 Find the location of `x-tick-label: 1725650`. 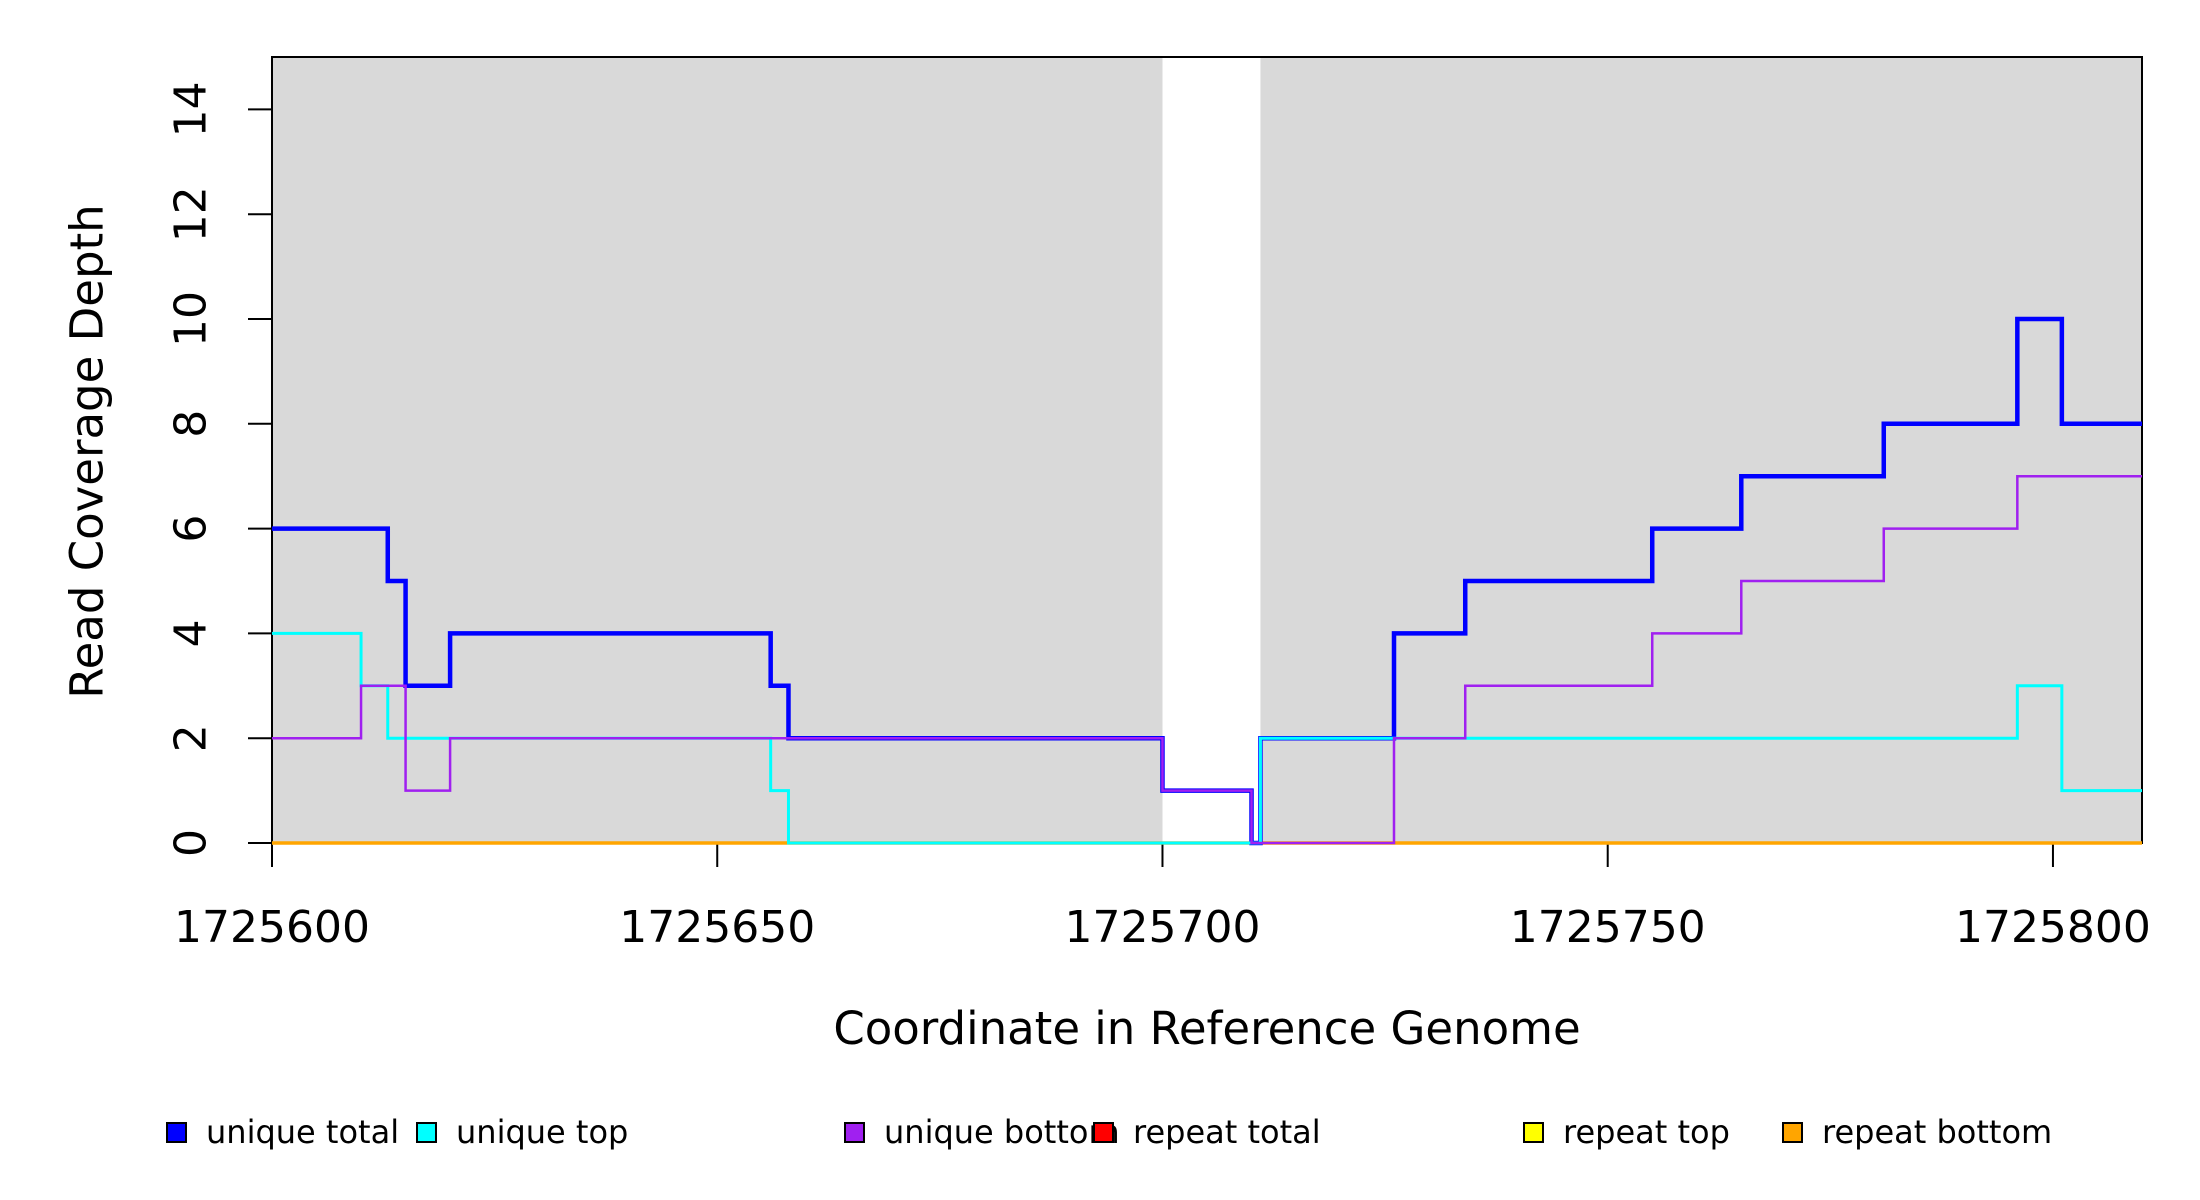

x-tick-label: 1725650 is located at coordinates (717, 927).